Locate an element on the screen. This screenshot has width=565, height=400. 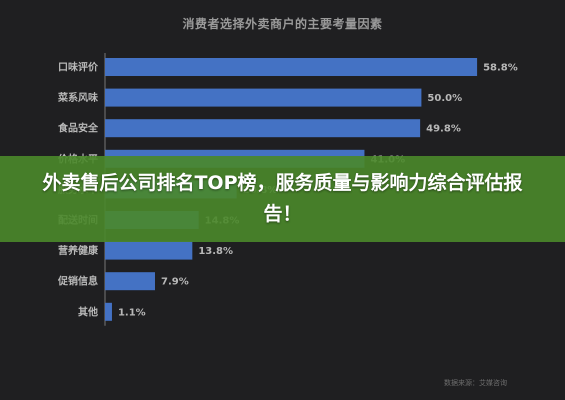
category-tick-label: 菜系风味 is located at coordinates (77, 97).